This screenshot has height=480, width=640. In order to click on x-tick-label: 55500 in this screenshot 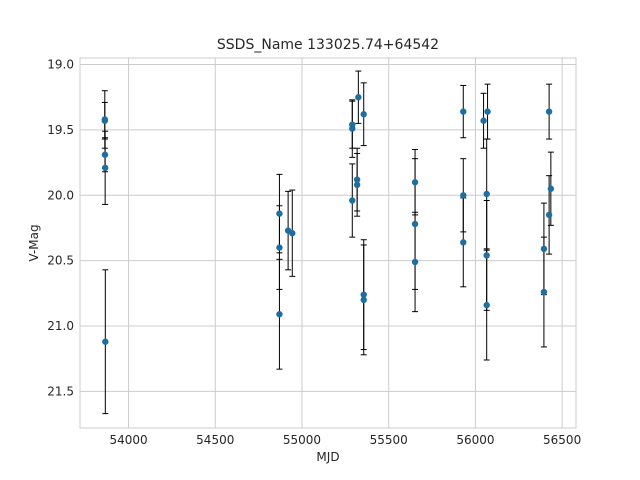, I will do `click(389, 440)`.